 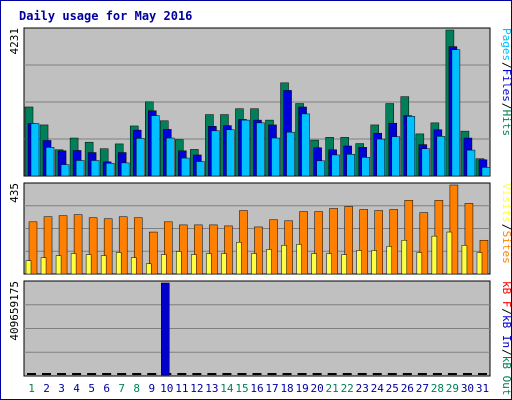 I want to click on legend-pages: Pages, so click(x=506, y=44).